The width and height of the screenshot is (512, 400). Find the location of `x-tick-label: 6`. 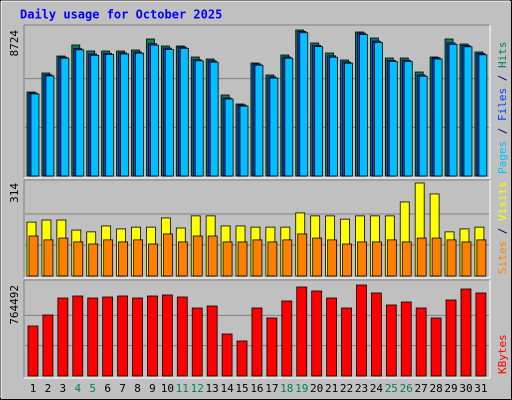

x-tick-label: 6 is located at coordinates (107, 388).